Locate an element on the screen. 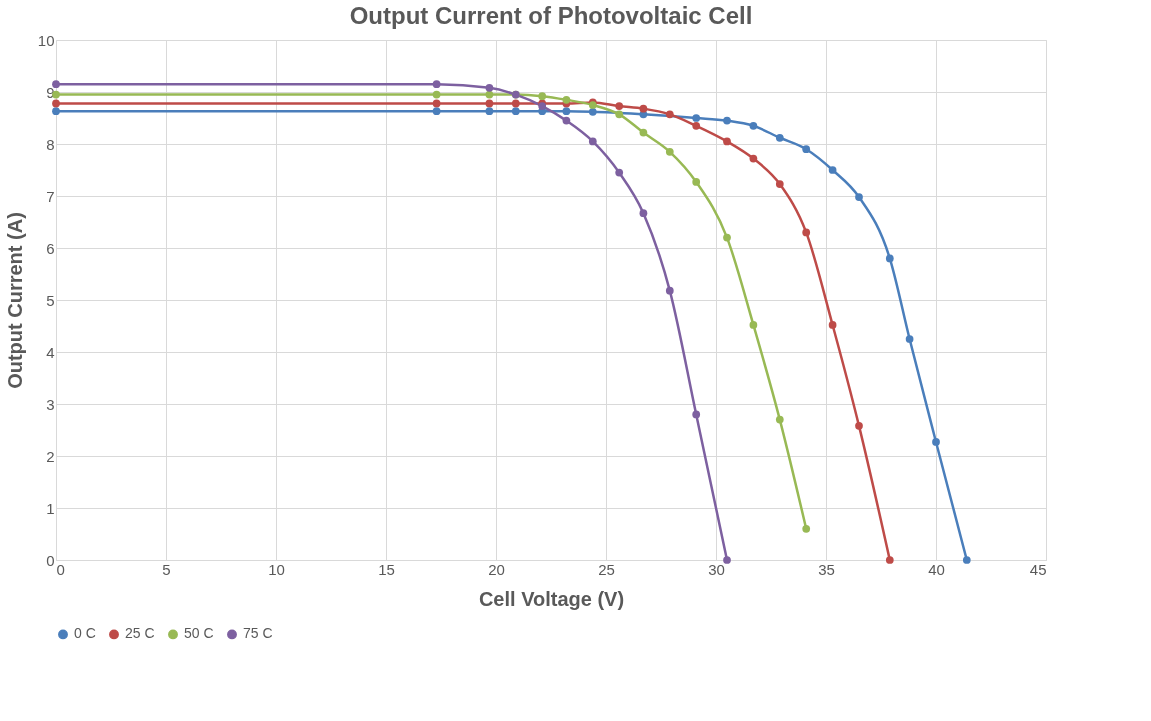  chart-title: Output Current of Photovoltaic Cell is located at coordinates (551, 15).